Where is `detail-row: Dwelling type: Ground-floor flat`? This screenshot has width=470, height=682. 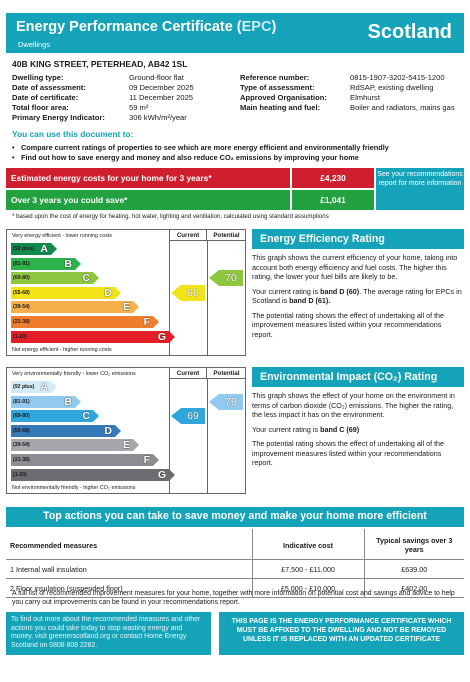 detail-row: Dwelling type: Ground-floor flat is located at coordinates (124, 78).